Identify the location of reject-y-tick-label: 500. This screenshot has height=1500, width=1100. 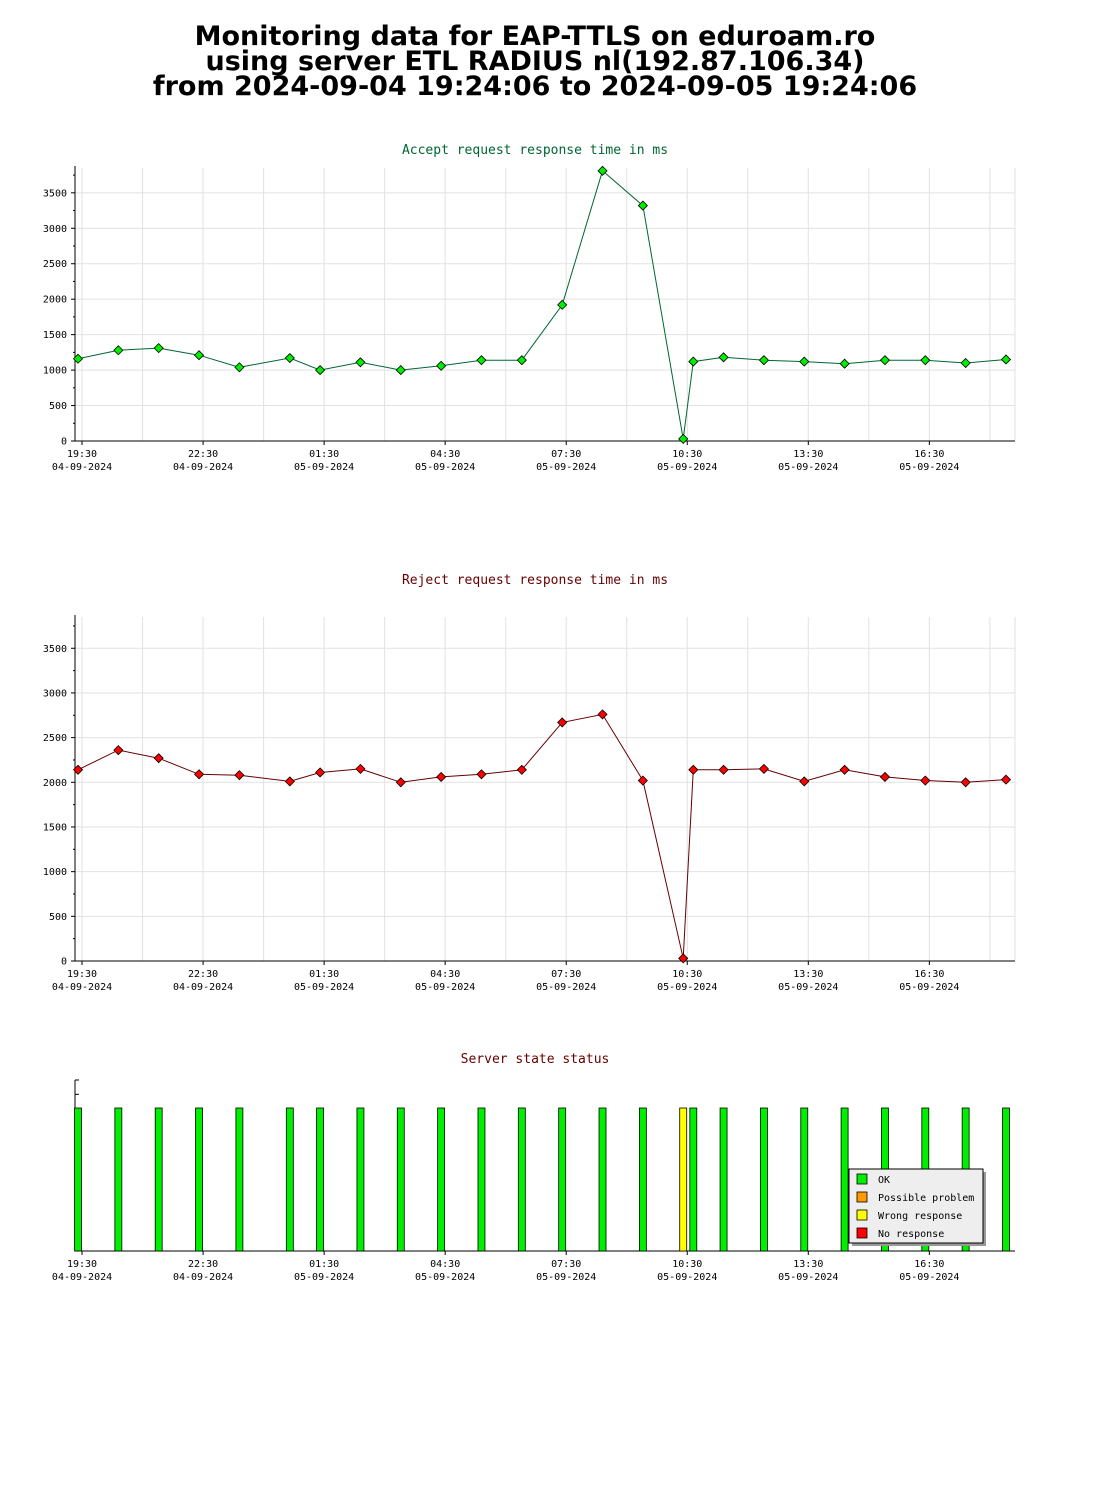
(58, 917).